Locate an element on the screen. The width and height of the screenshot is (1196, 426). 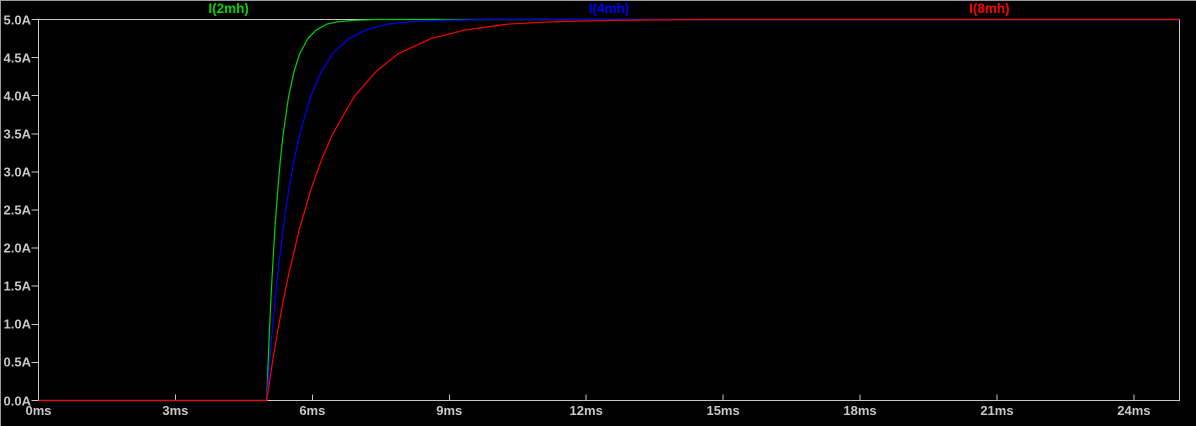
x-axis-tick-label: 9ms is located at coordinates (449, 410).